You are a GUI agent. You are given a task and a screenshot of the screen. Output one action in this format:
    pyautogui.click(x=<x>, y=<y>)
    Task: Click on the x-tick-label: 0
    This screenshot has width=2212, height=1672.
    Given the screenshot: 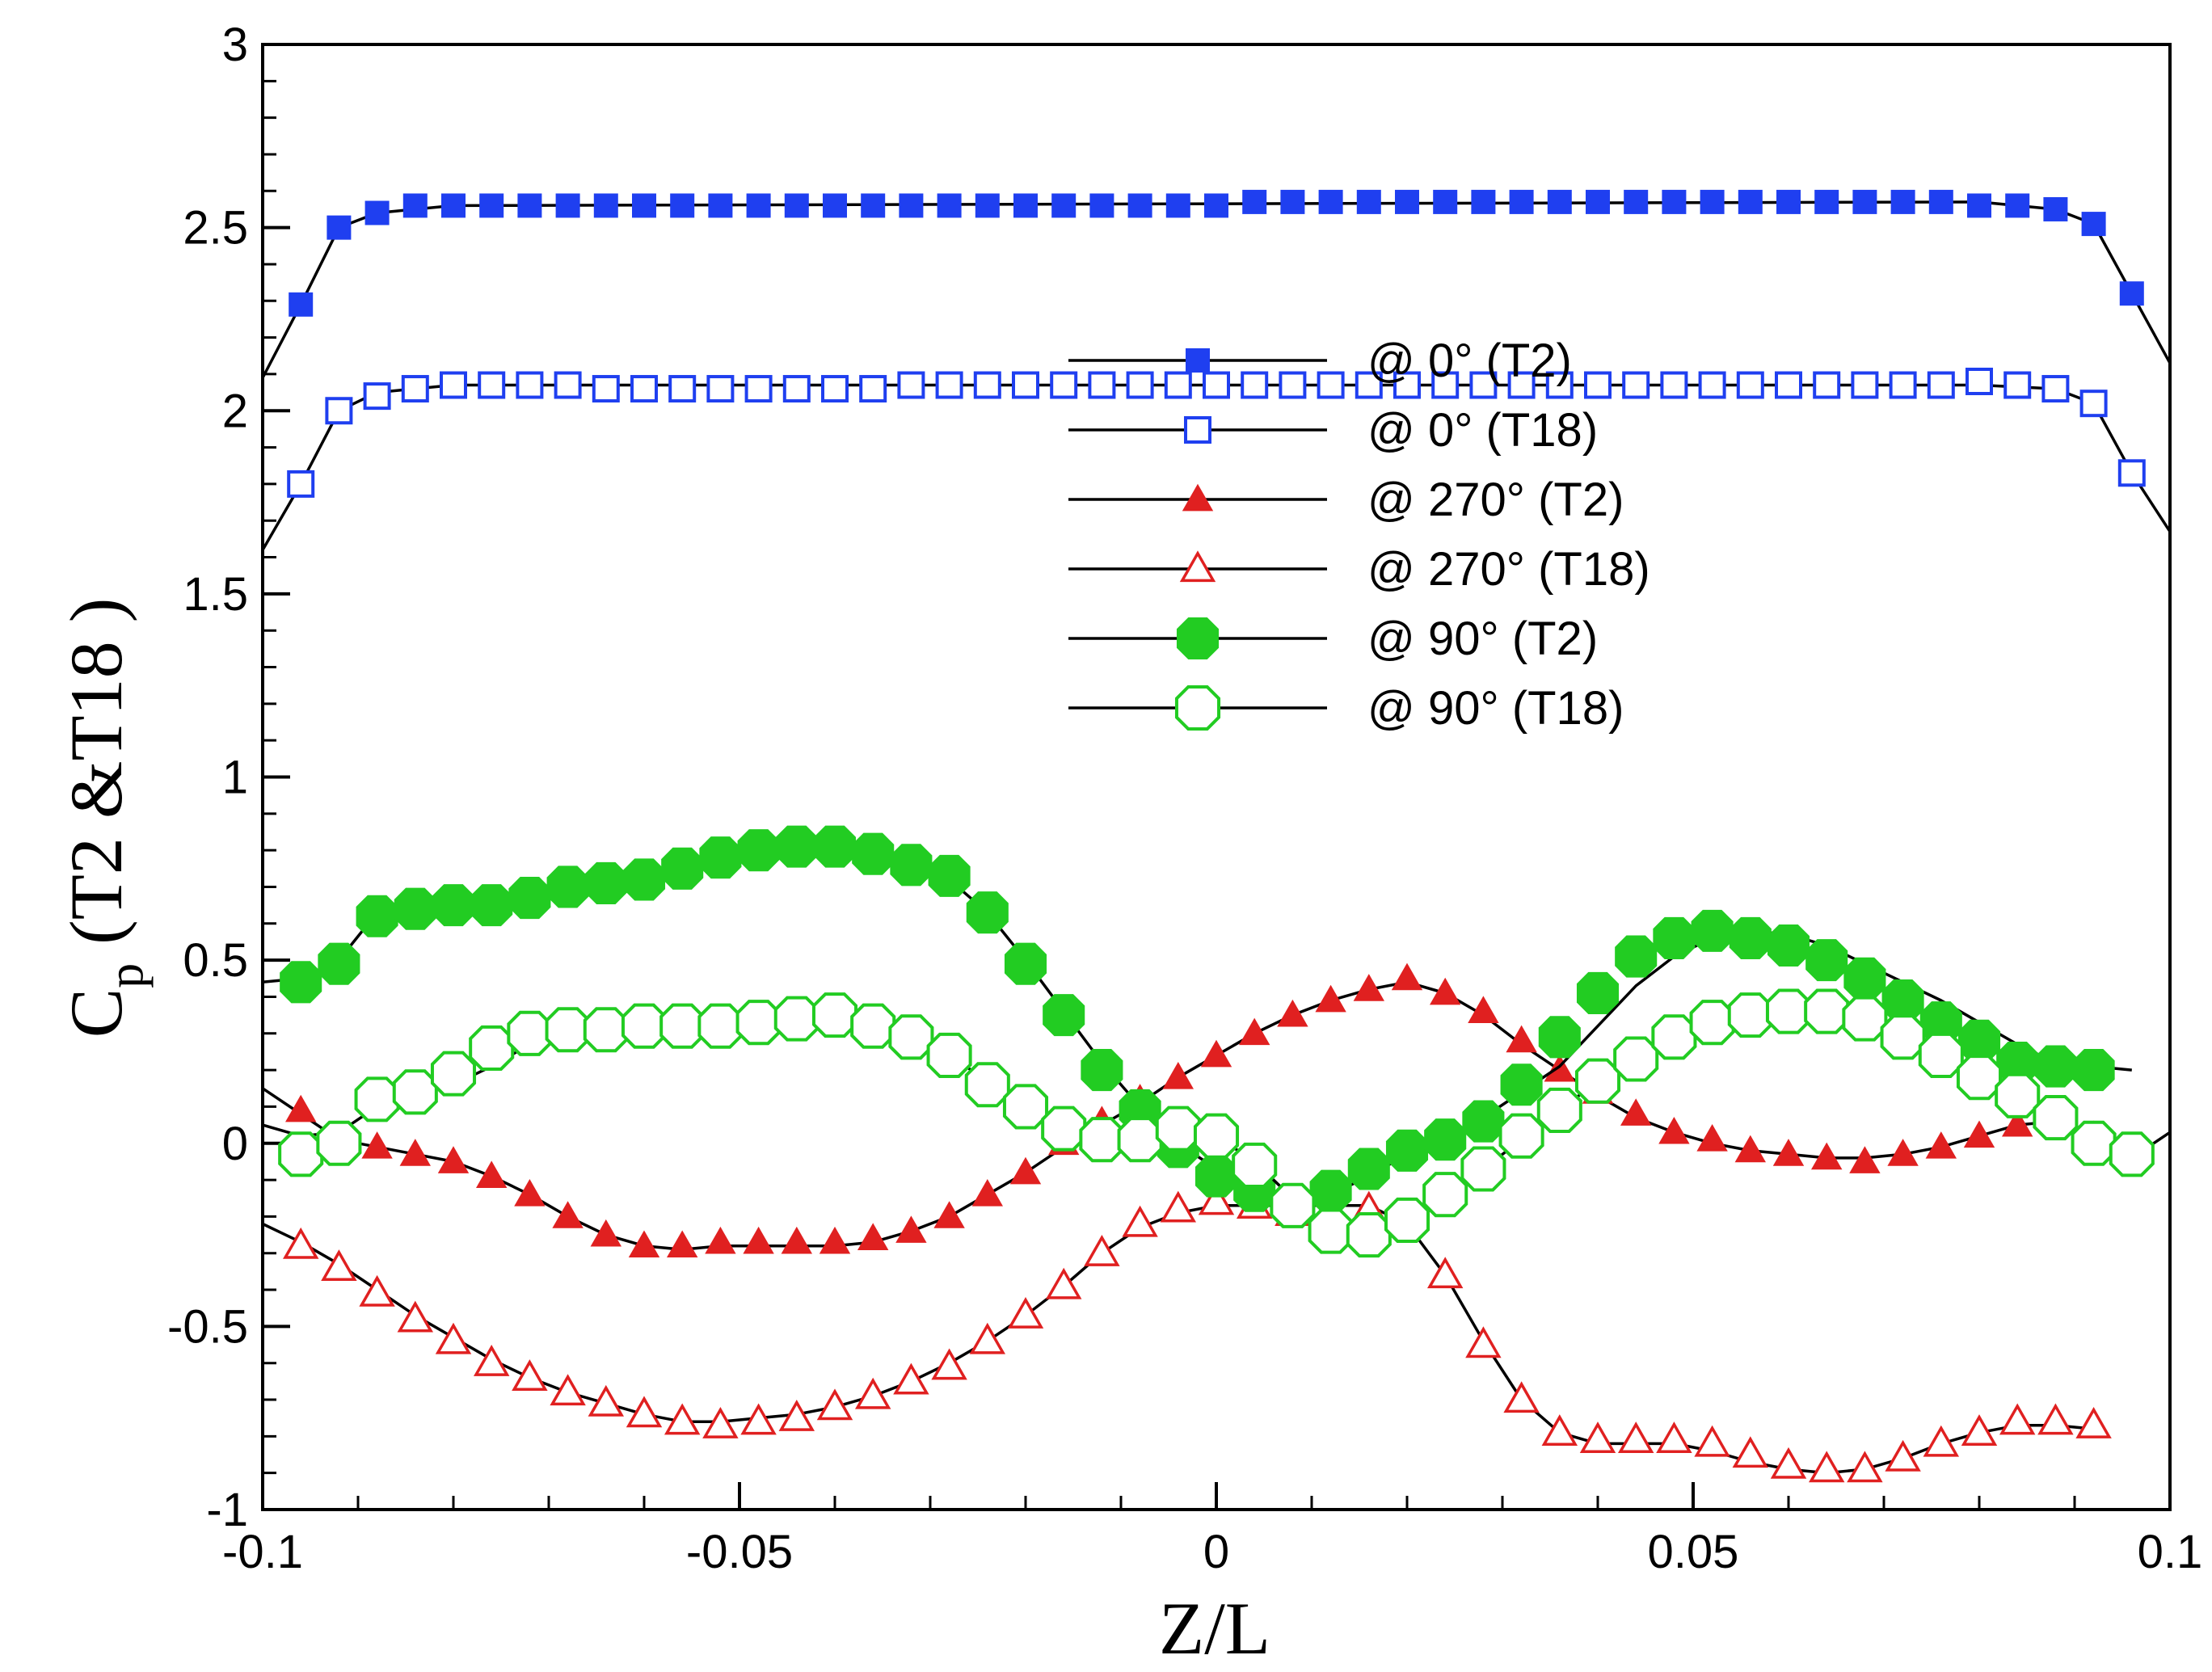 What is the action you would take?
    pyautogui.click(x=1216, y=1552)
    